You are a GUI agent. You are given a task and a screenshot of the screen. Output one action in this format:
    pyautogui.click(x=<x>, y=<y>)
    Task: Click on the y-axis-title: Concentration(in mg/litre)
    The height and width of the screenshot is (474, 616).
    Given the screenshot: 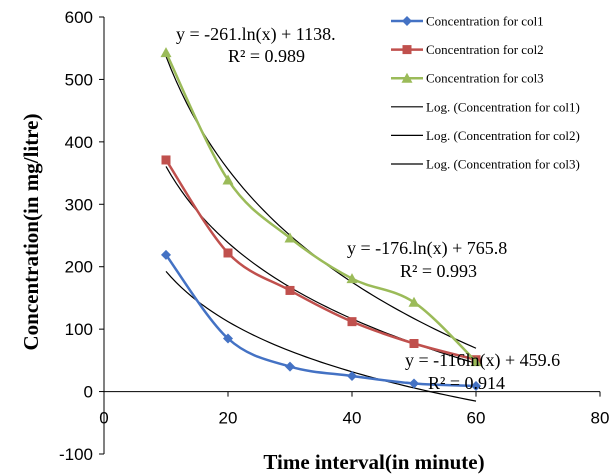 What is the action you would take?
    pyautogui.click(x=31, y=232)
    